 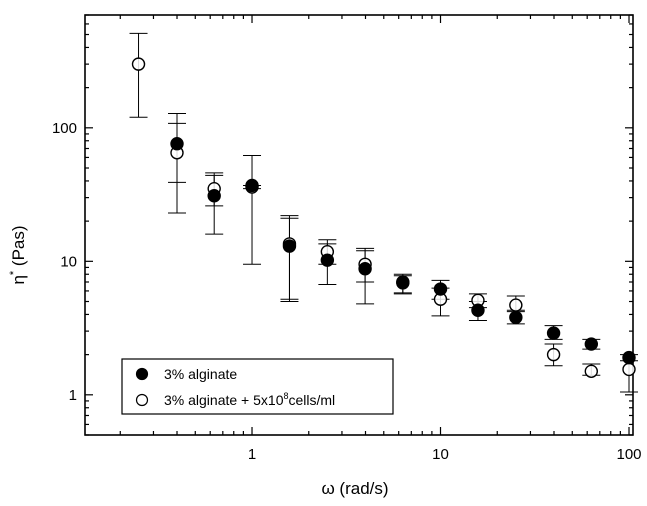 What do you see at coordinates (64, 128) in the screenshot?
I see `y-tick-label: 100` at bounding box center [64, 128].